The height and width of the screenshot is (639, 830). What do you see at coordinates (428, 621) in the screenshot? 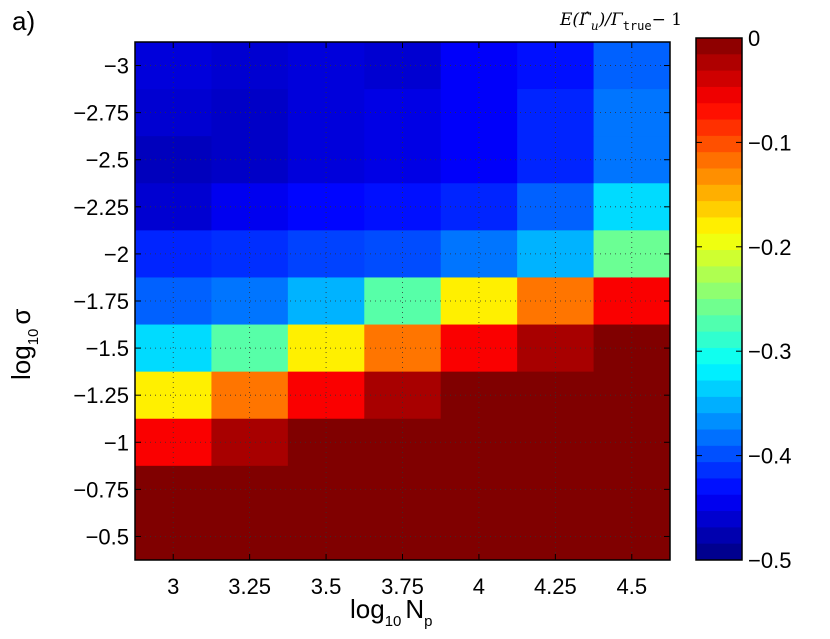
I see `x-label-var-sub: p` at bounding box center [428, 621].